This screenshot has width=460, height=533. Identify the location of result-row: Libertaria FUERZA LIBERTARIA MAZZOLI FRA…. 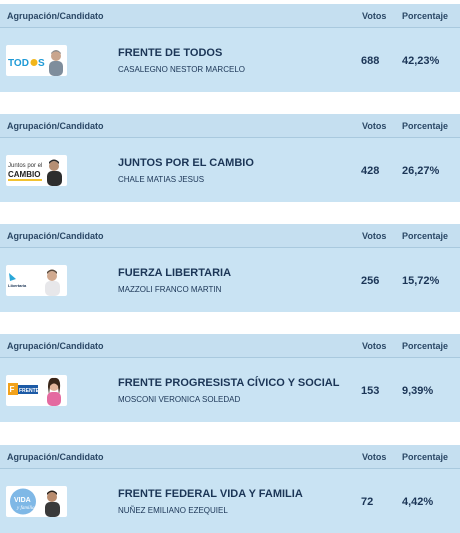
(230, 280).